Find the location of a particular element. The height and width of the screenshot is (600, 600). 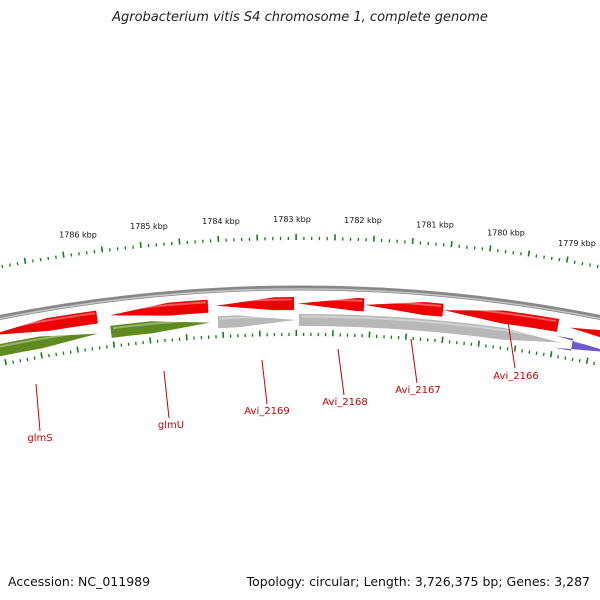

ruler-label: 1782 kbp is located at coordinates (363, 220).